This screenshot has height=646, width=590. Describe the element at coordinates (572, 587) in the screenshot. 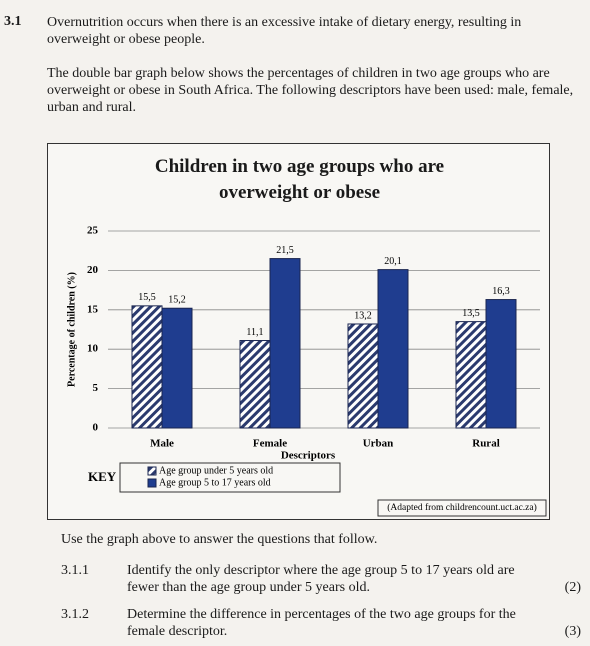

I see `subquestion-marks: (2)` at that location.